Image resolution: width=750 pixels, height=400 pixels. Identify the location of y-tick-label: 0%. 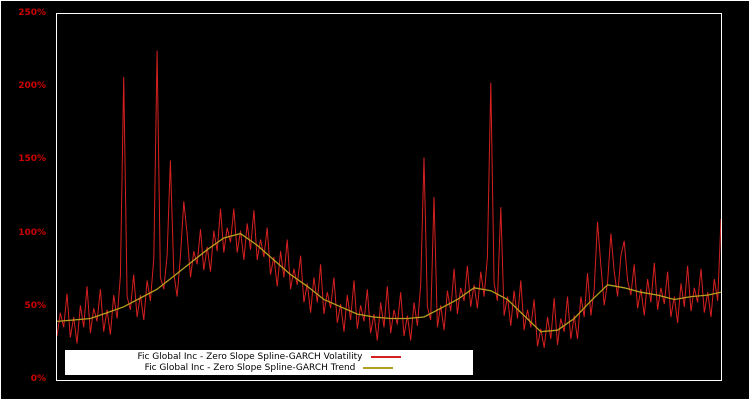
(38, 379).